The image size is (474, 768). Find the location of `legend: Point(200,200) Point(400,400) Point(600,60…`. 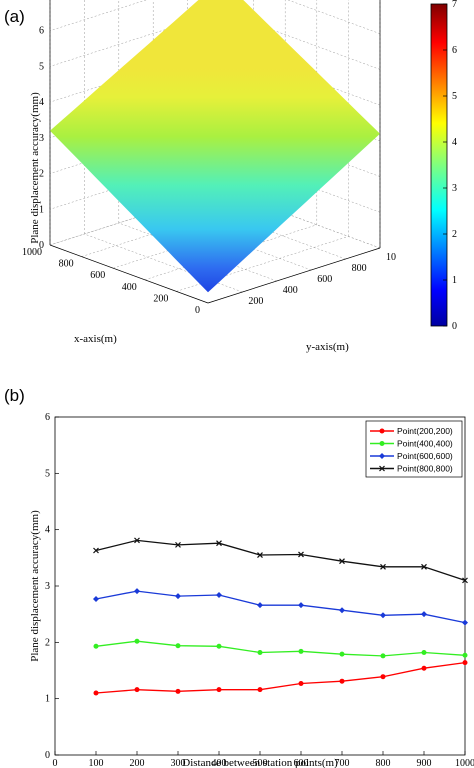

legend: Point(200,200) Point(400,400) Point(600,60… is located at coordinates (414, 449).